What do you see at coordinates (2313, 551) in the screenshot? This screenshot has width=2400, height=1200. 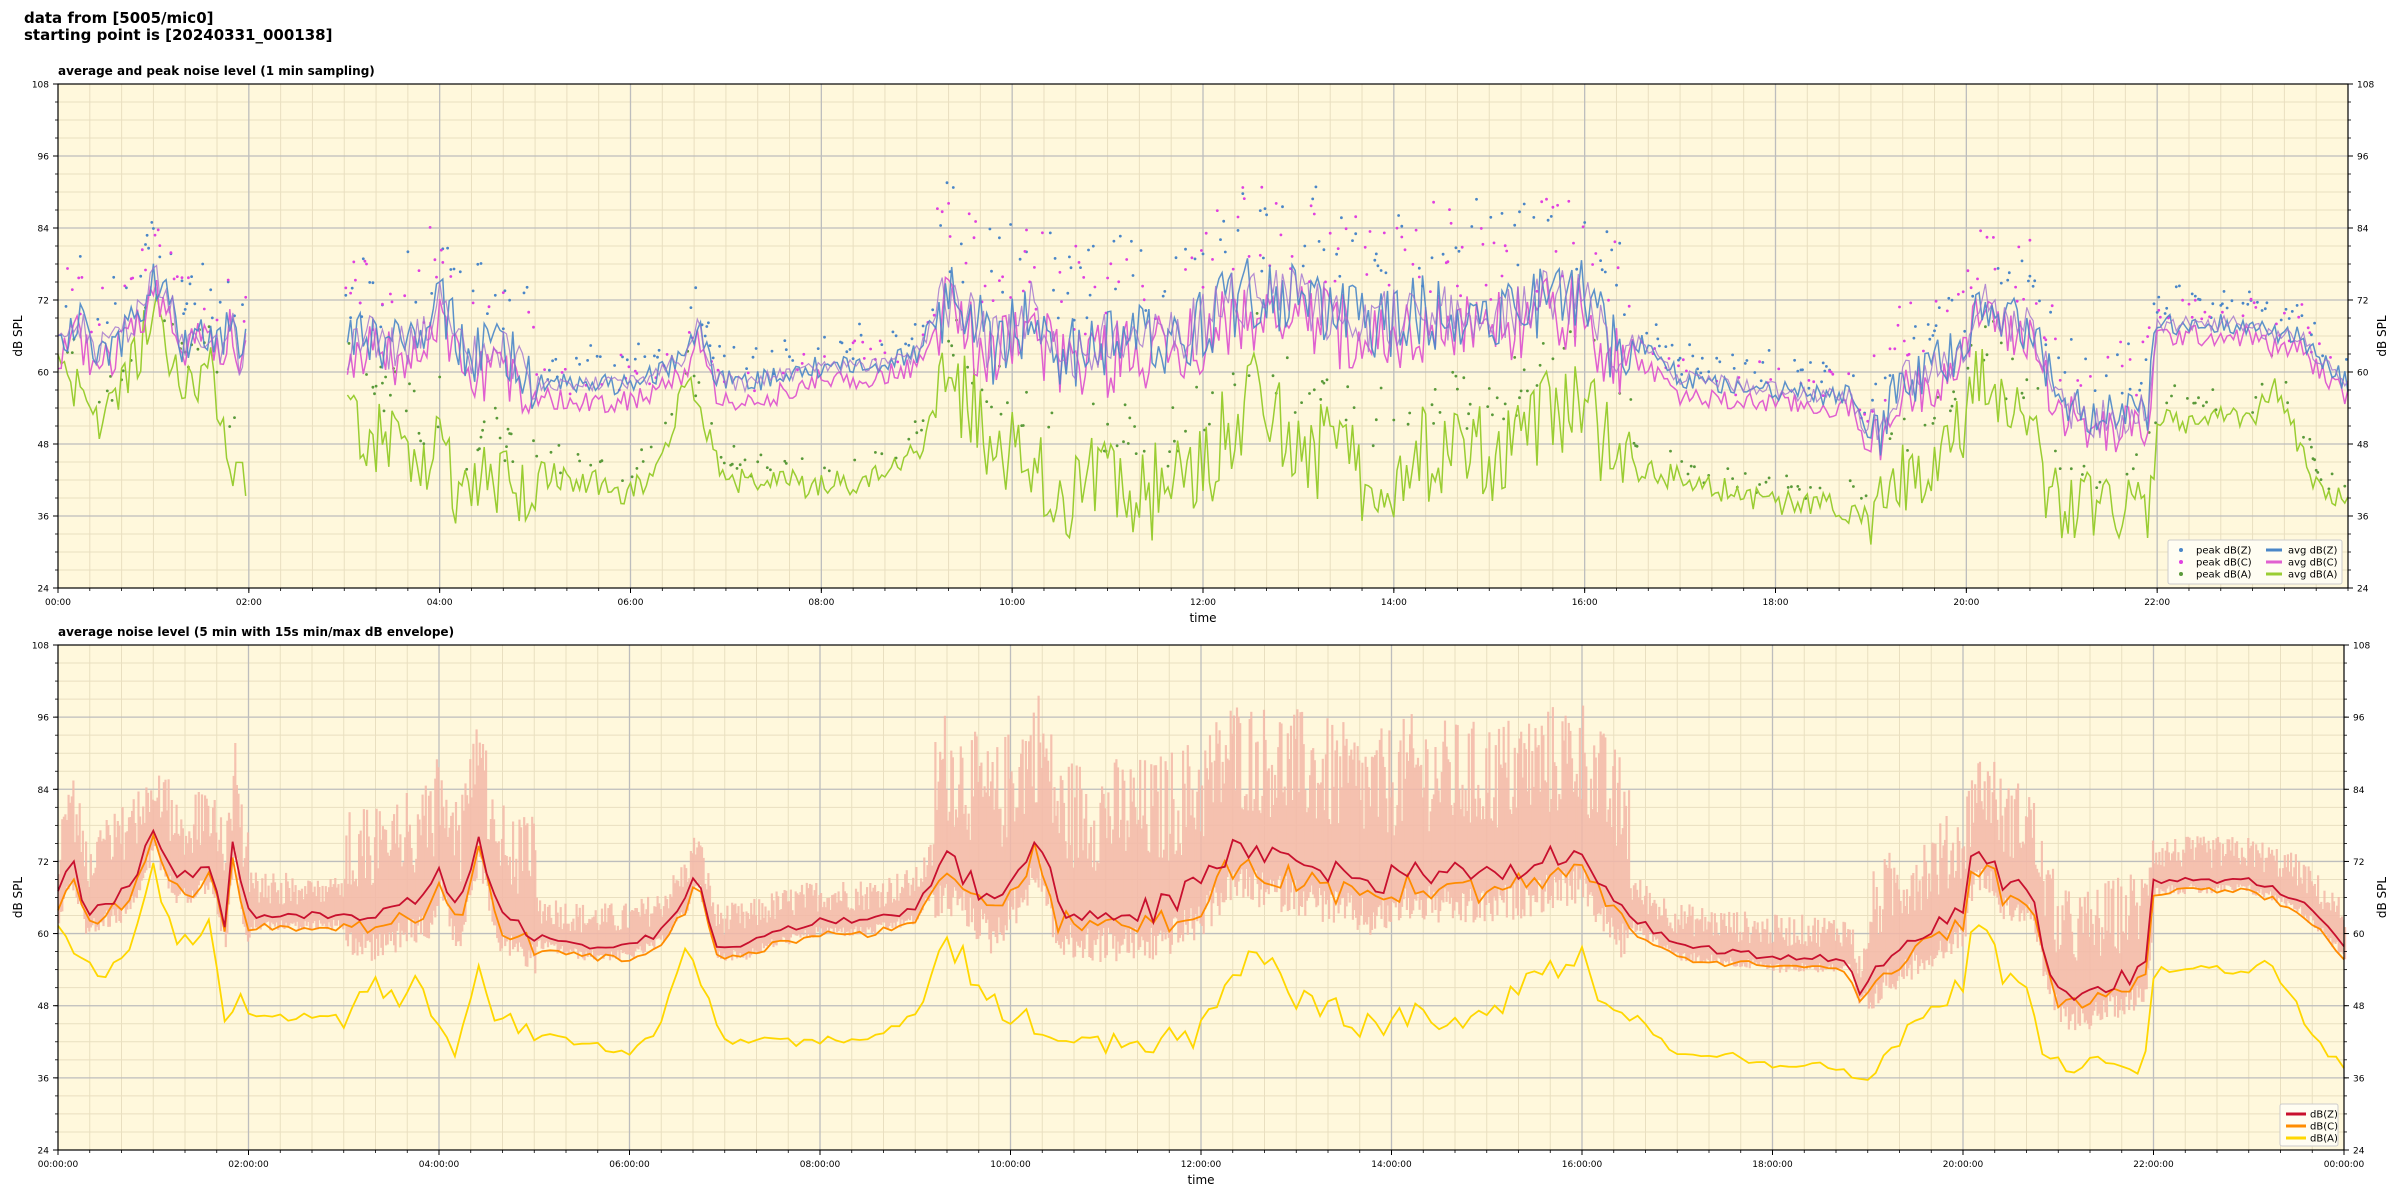 I see `legend-label: avg dB(Z)` at bounding box center [2313, 551].